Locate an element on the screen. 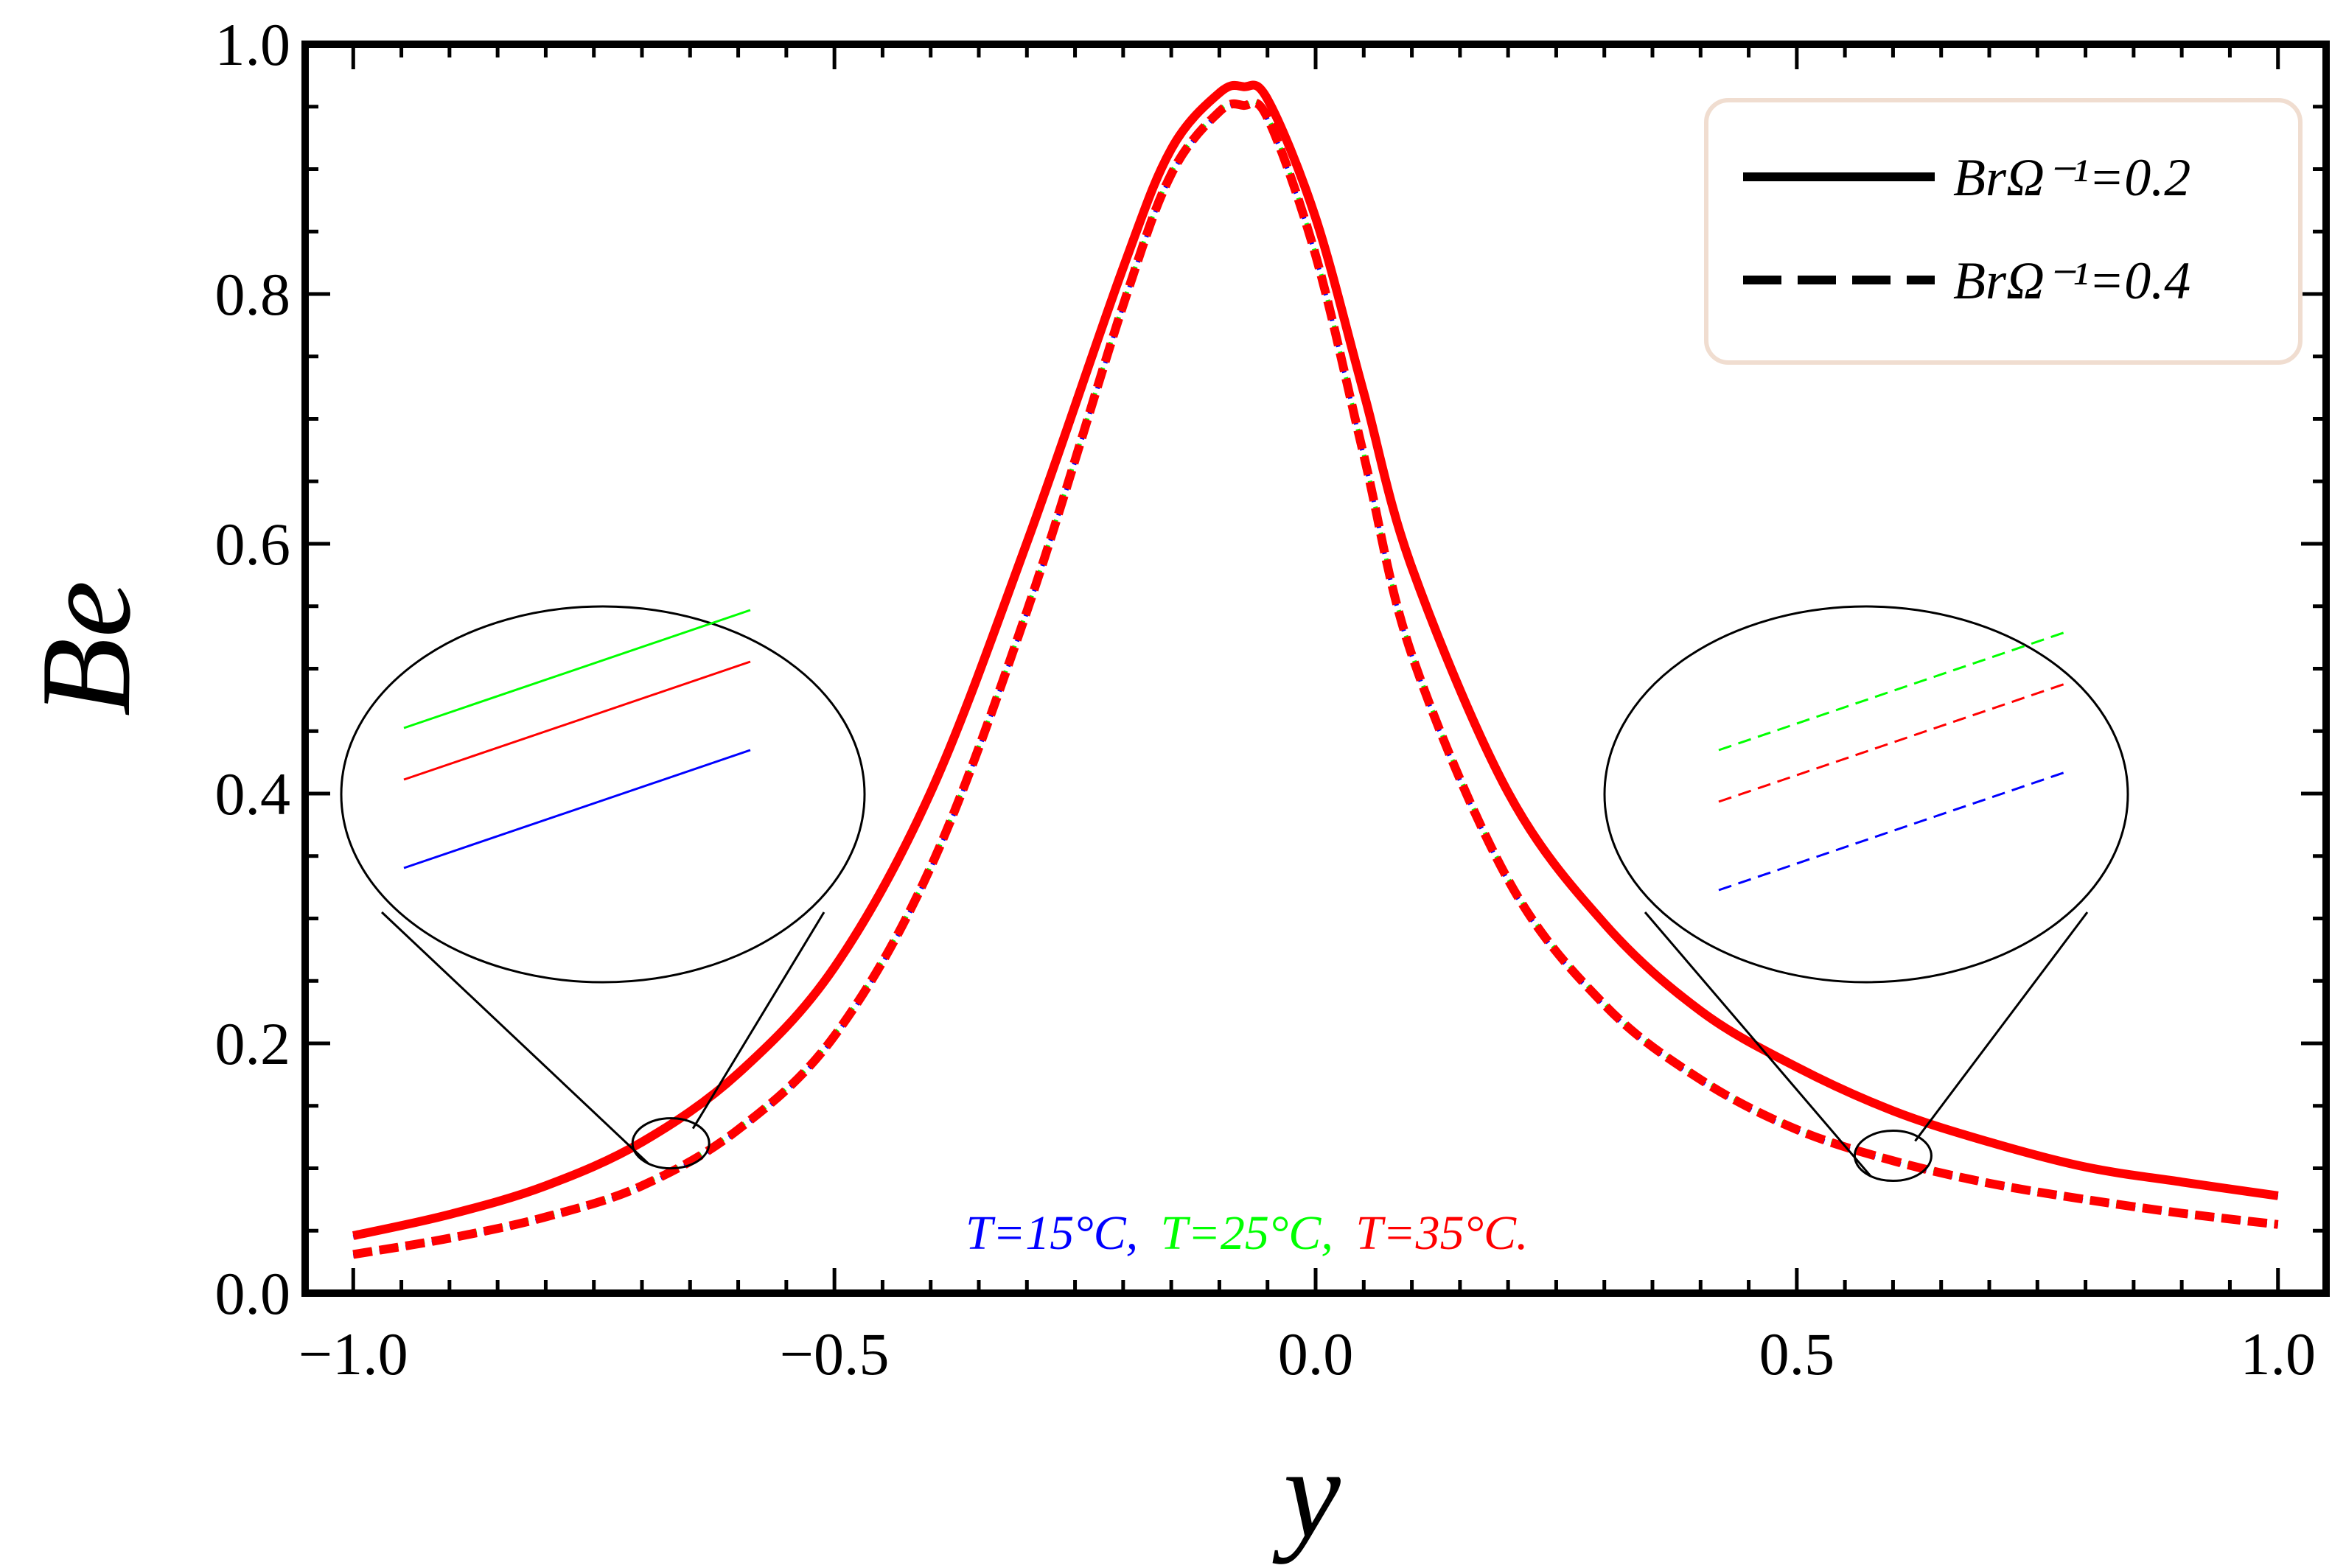  legend: BrΩ⁻¹=0.2 BrΩ⁻¹=0.4 is located at coordinates (2003, 231).